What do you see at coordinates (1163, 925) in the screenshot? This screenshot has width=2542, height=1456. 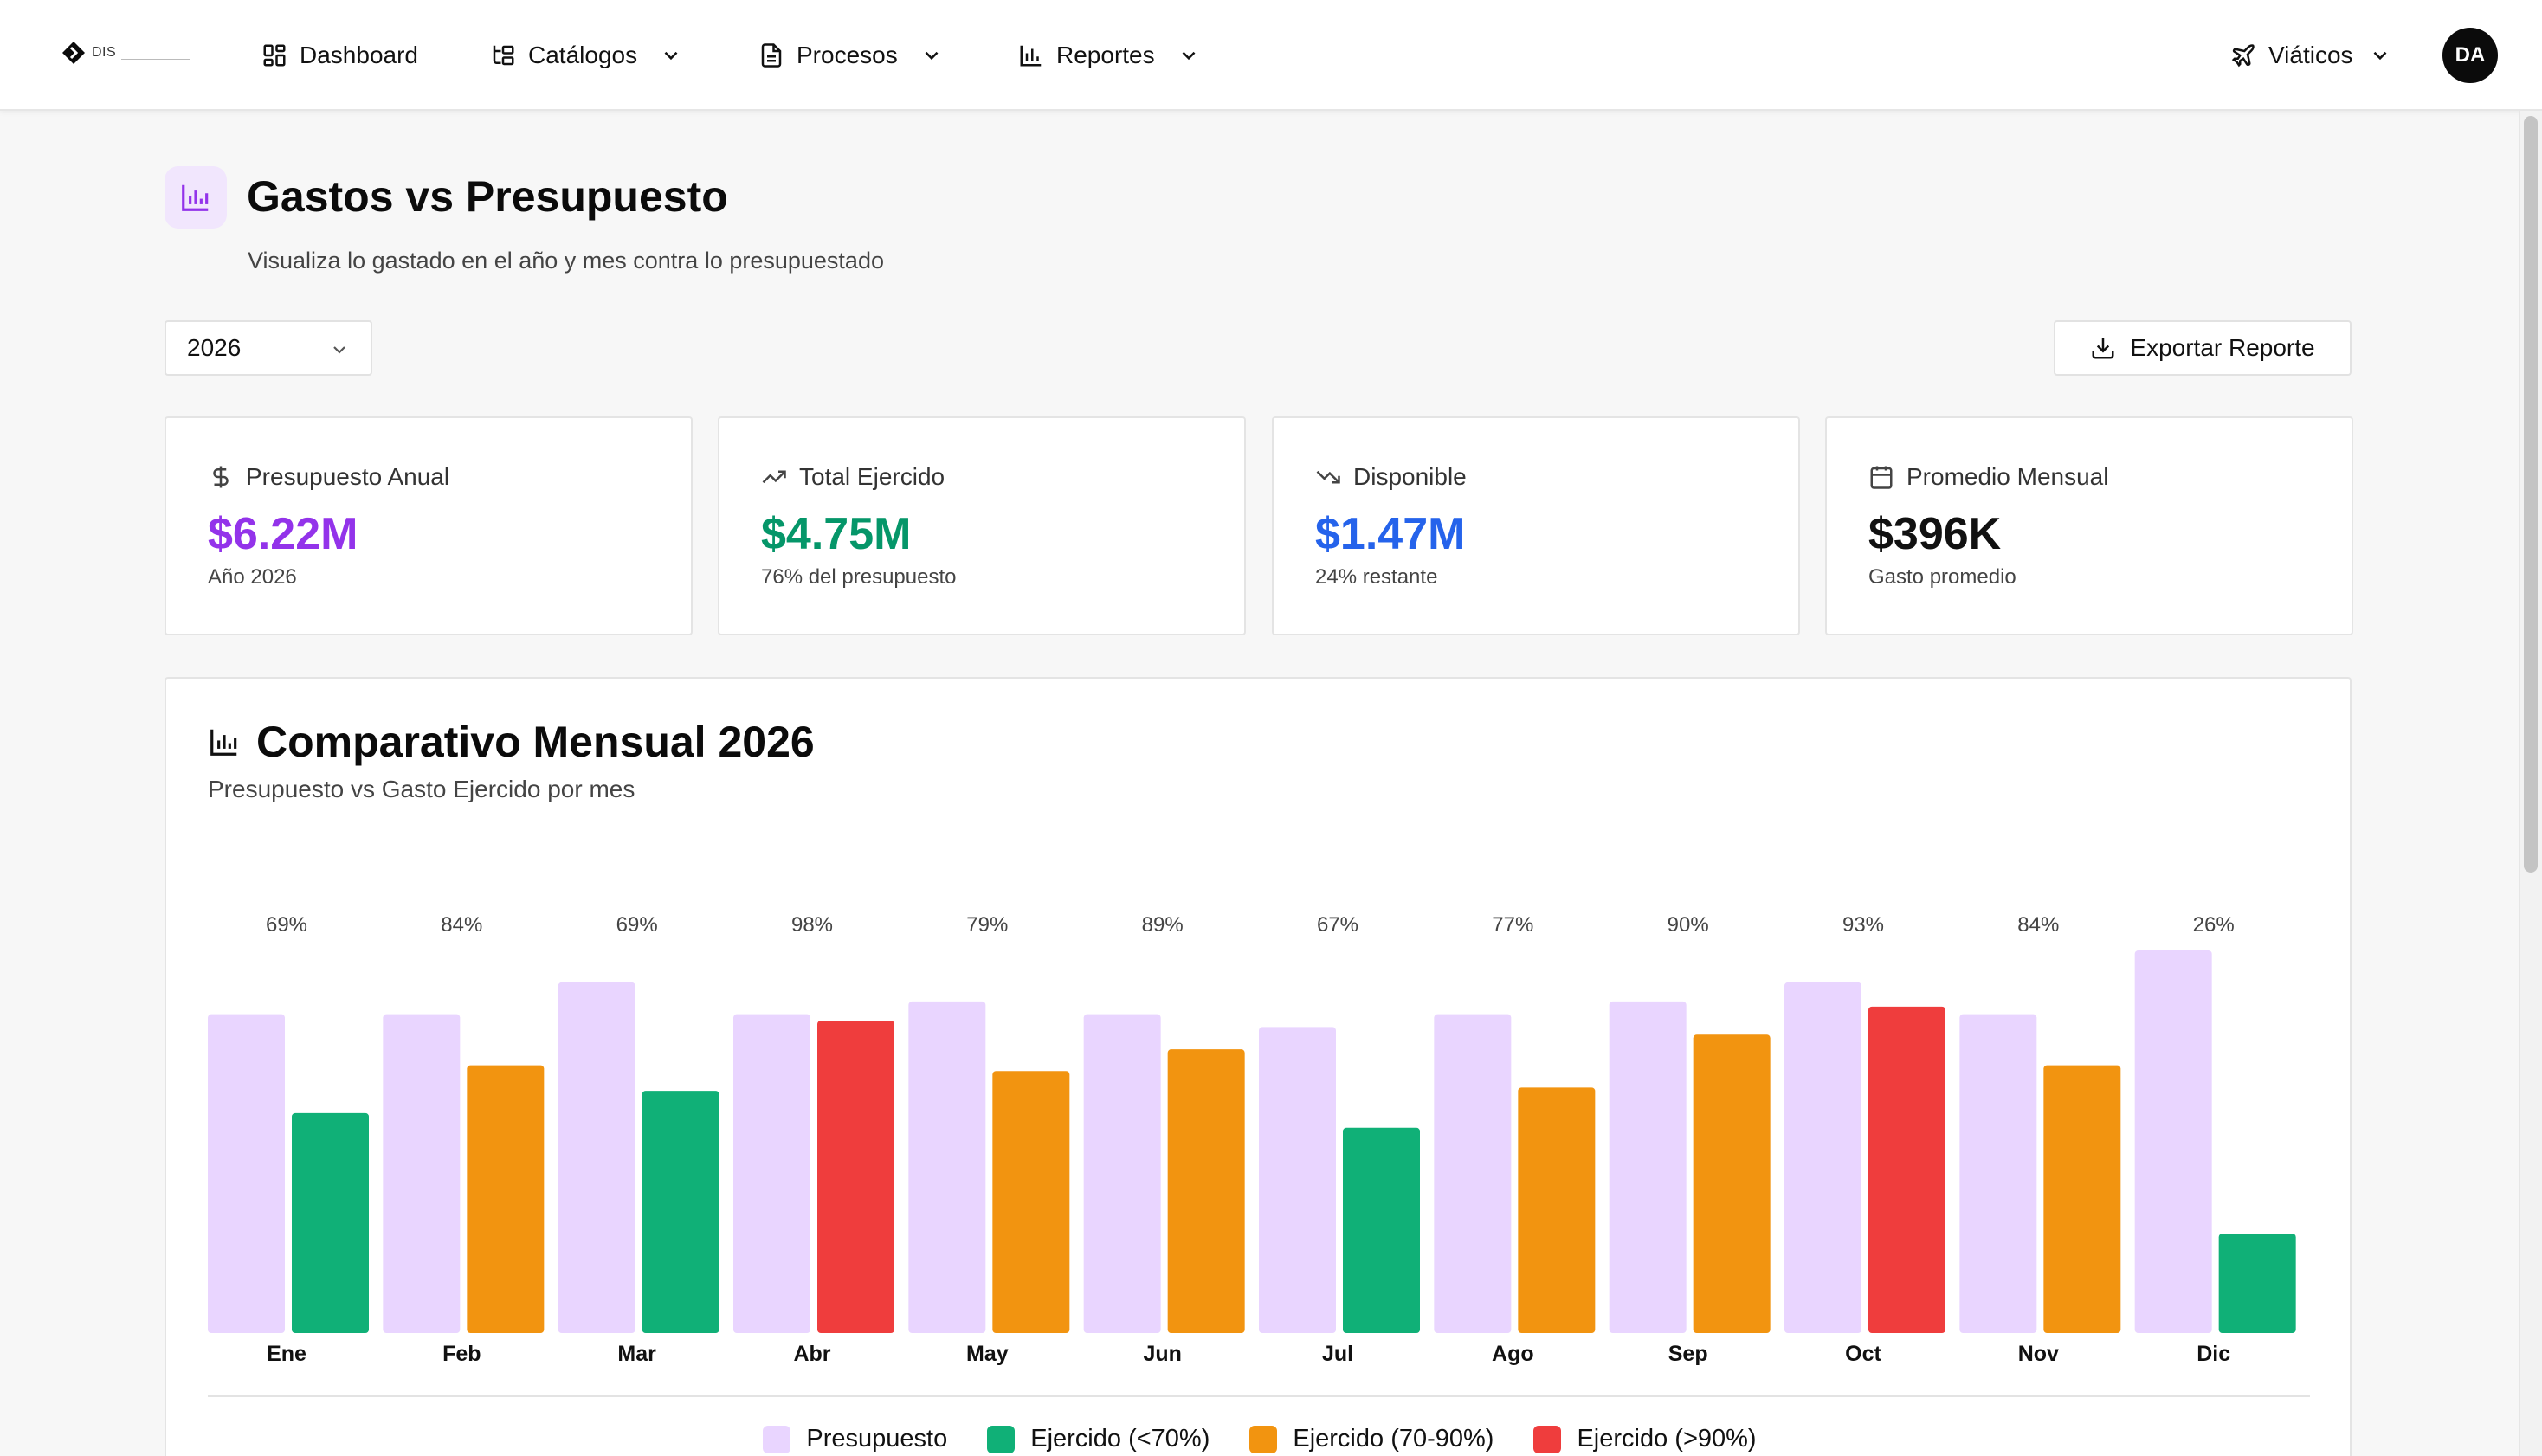 I see `percent-label: 89%` at bounding box center [1163, 925].